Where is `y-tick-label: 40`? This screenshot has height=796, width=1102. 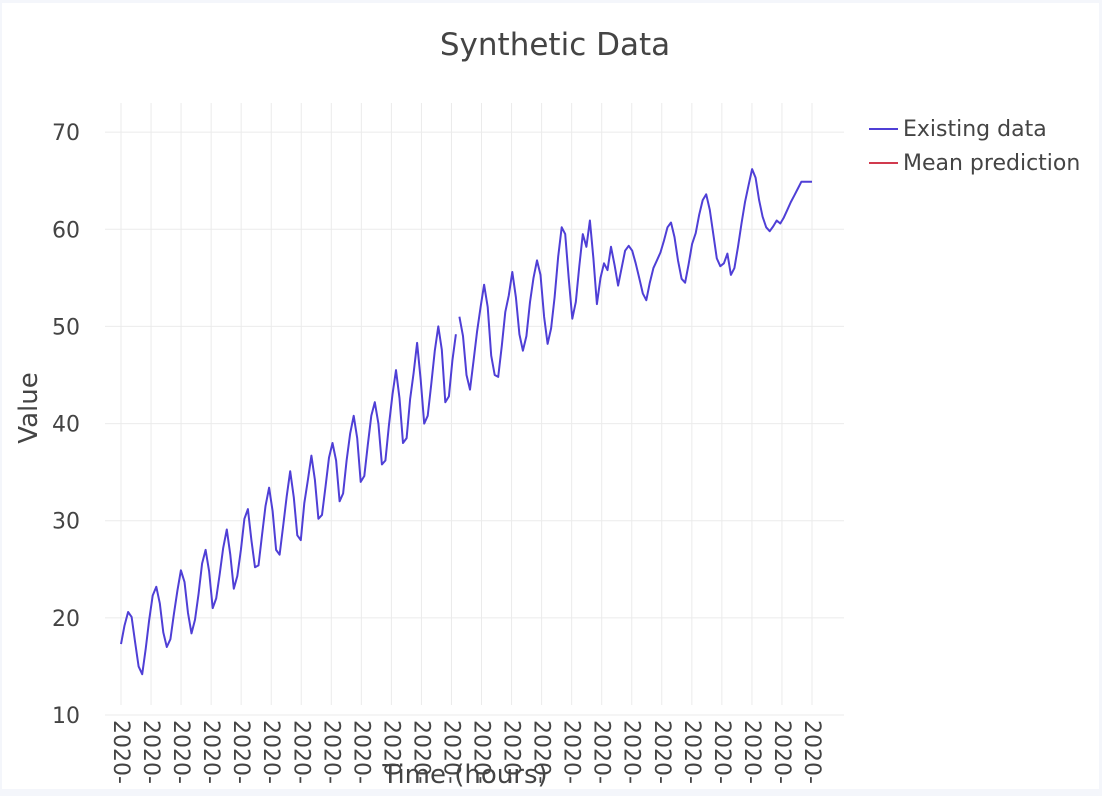 y-tick-label: 40 is located at coordinates (66, 425).